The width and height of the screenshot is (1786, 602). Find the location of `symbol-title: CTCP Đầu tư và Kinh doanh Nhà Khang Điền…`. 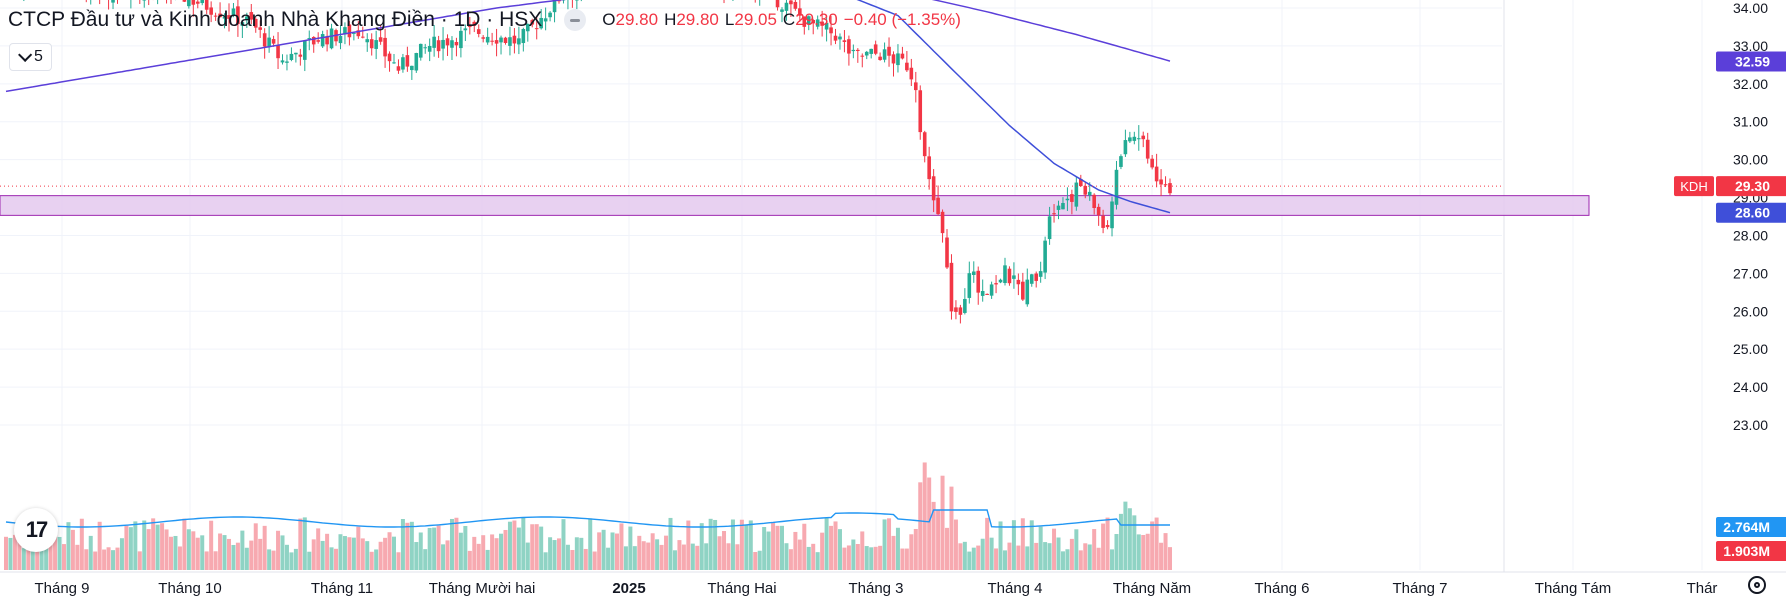

symbol-title: CTCP Đầu tư và Kinh doanh Nhà Khang Điền… is located at coordinates (275, 19).